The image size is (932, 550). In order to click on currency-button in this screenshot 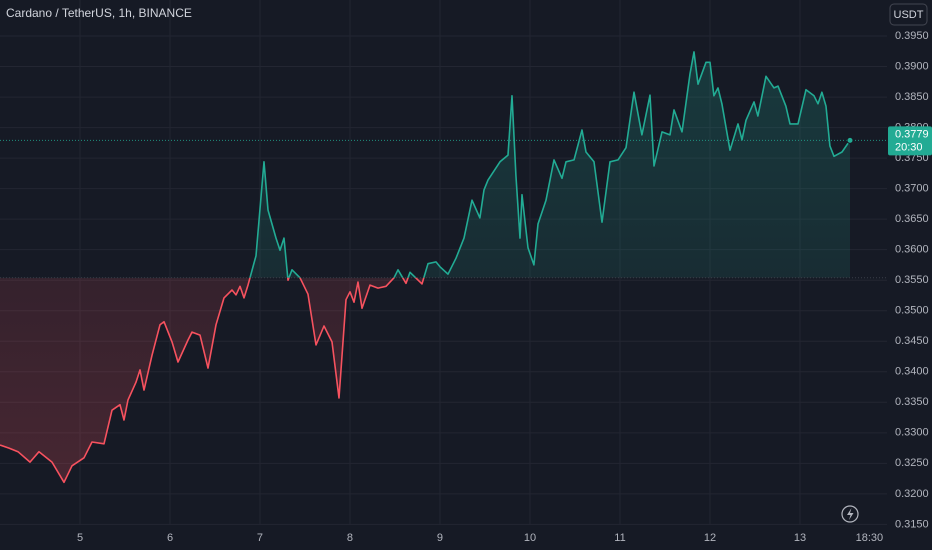, I will do `click(908, 14)`.